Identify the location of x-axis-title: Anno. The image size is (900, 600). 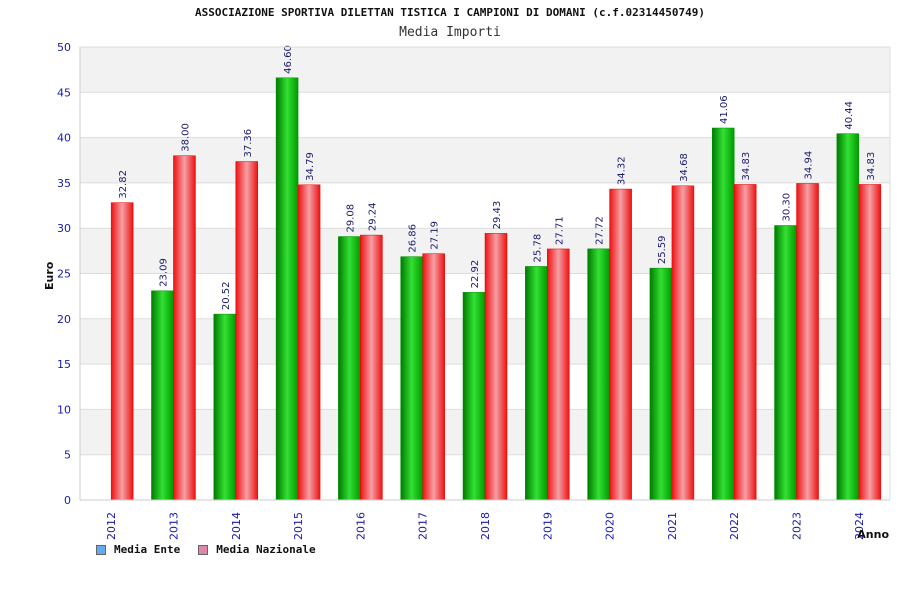
(873, 534).